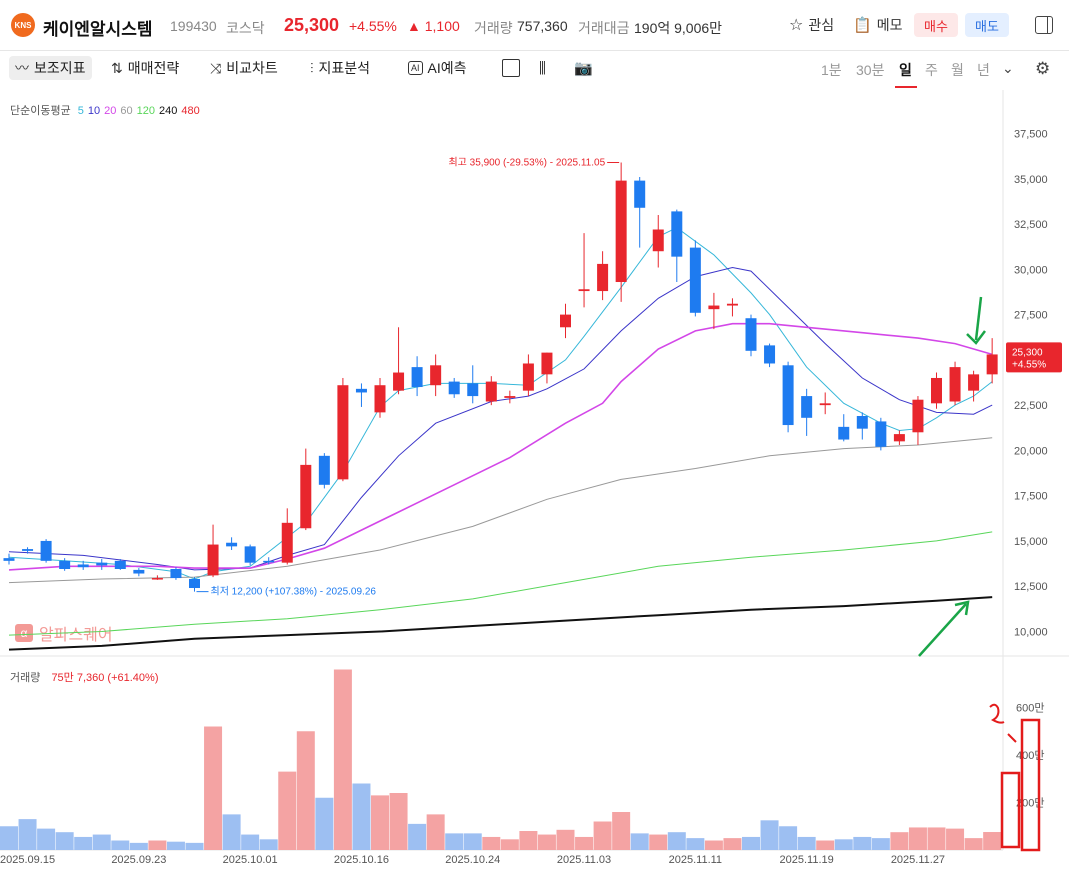 The image size is (1069, 870). What do you see at coordinates (889, 25) in the screenshot?
I see `memo-label: 메모` at bounding box center [889, 25].